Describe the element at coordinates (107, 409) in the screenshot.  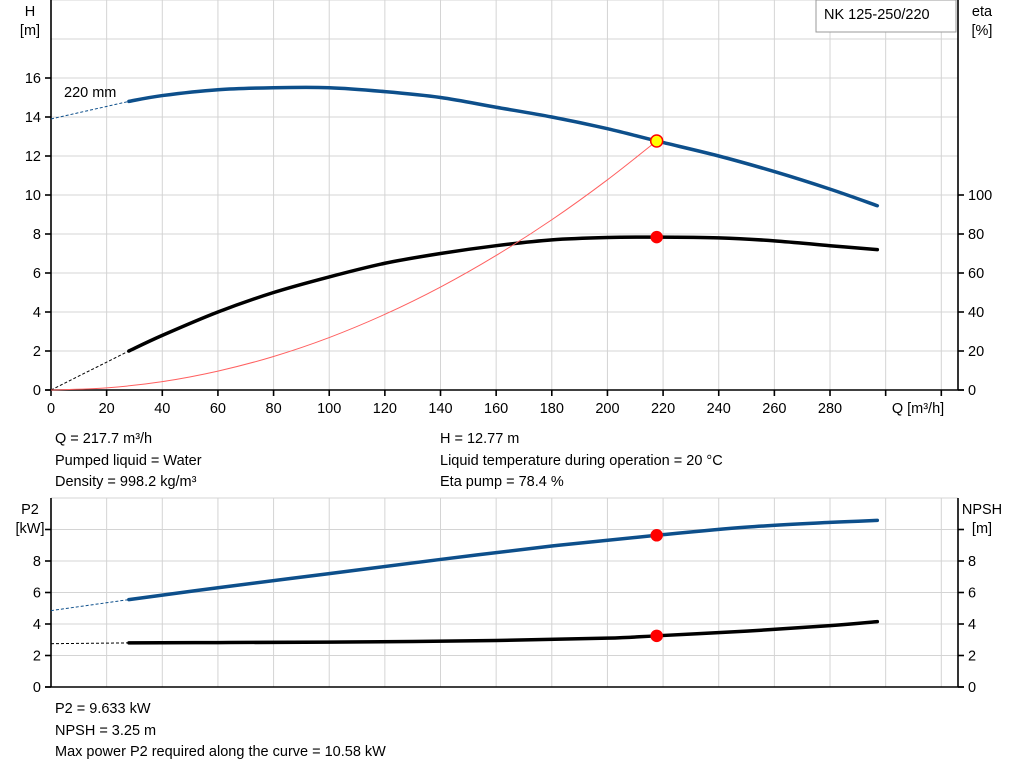
I see `x-tick-label: 20` at that location.